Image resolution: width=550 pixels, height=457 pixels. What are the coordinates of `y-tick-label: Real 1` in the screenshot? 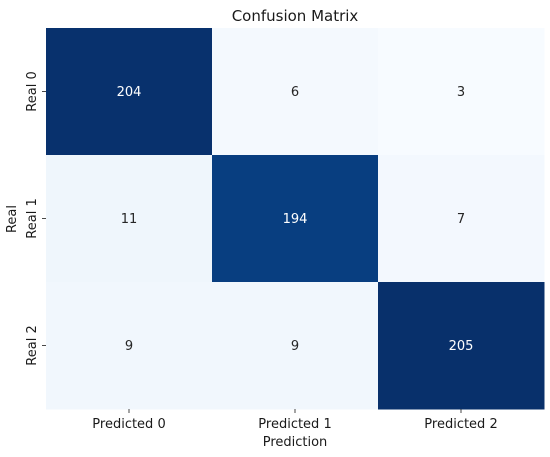 It's located at (32, 218).